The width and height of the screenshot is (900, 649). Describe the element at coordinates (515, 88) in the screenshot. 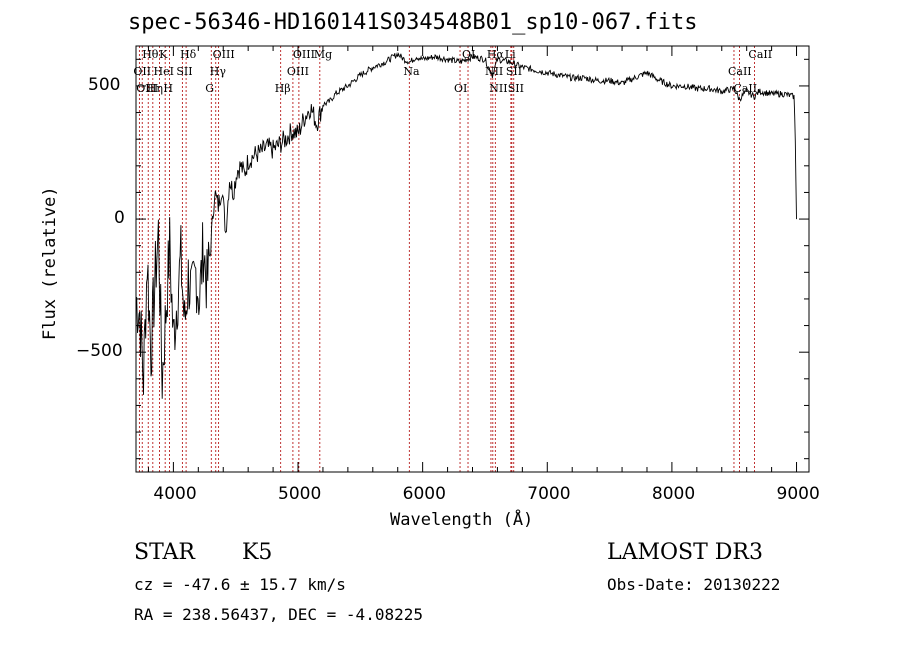

I see `line-label-23: SII` at that location.